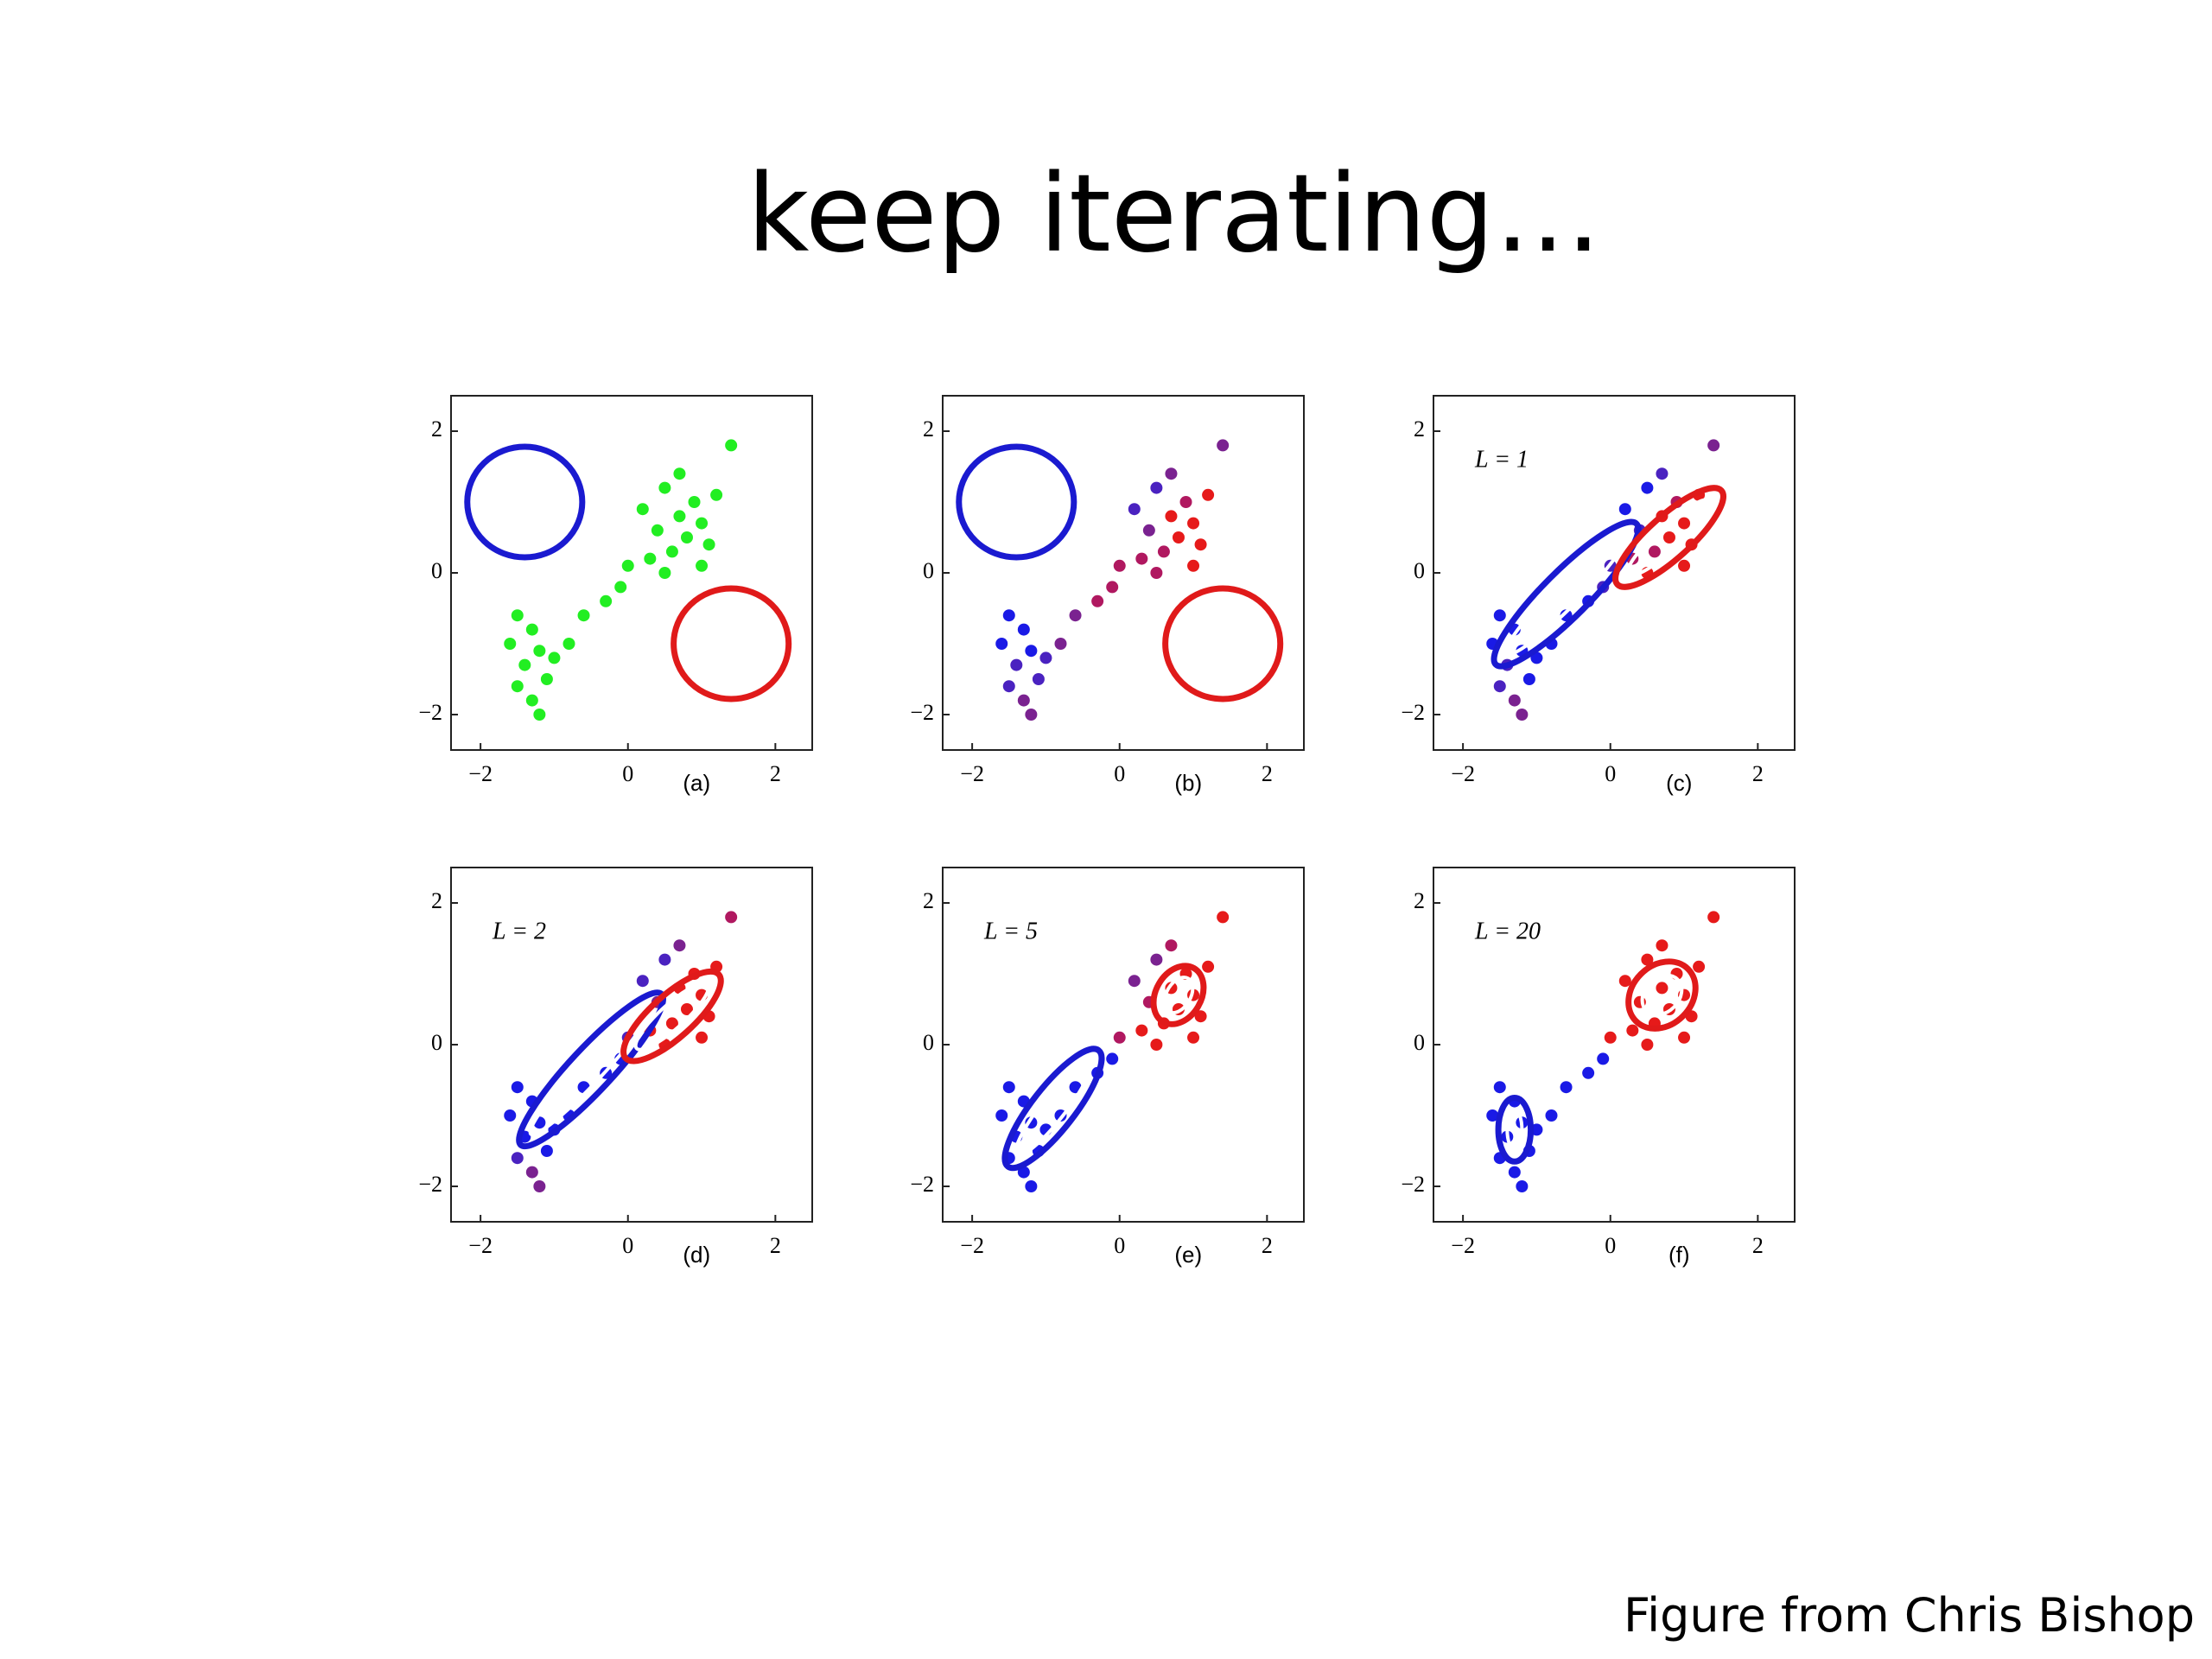 The image size is (2212, 1659). I want to click on panel-label: (b), so click(1188, 783).